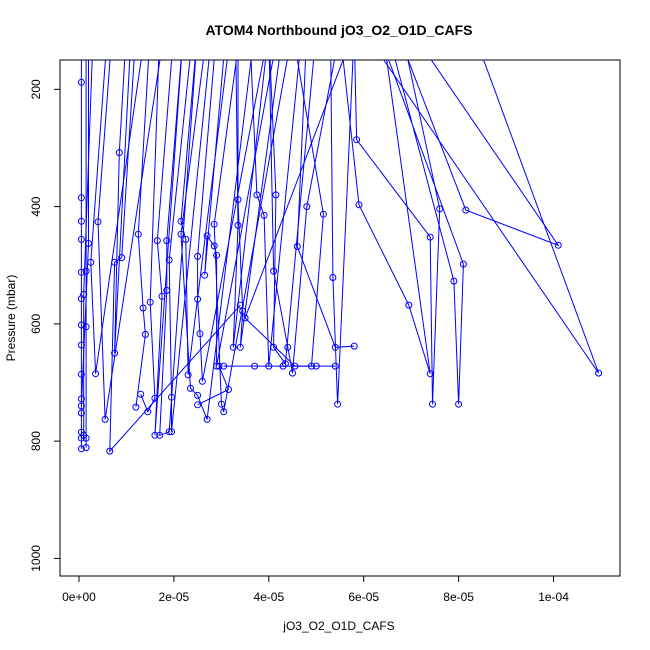 The width and height of the screenshot is (650, 650). Describe the element at coordinates (338, 30) in the screenshot. I see `chart-title: ATOM4 Northbound jO3_O2_O1D_CAFS` at that location.